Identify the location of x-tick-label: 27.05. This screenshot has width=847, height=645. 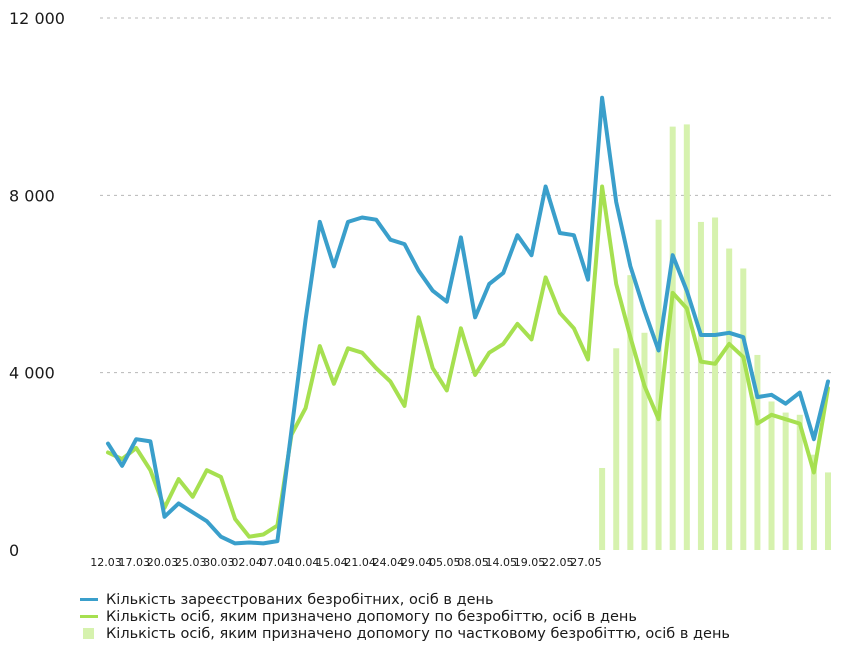
(586, 562).